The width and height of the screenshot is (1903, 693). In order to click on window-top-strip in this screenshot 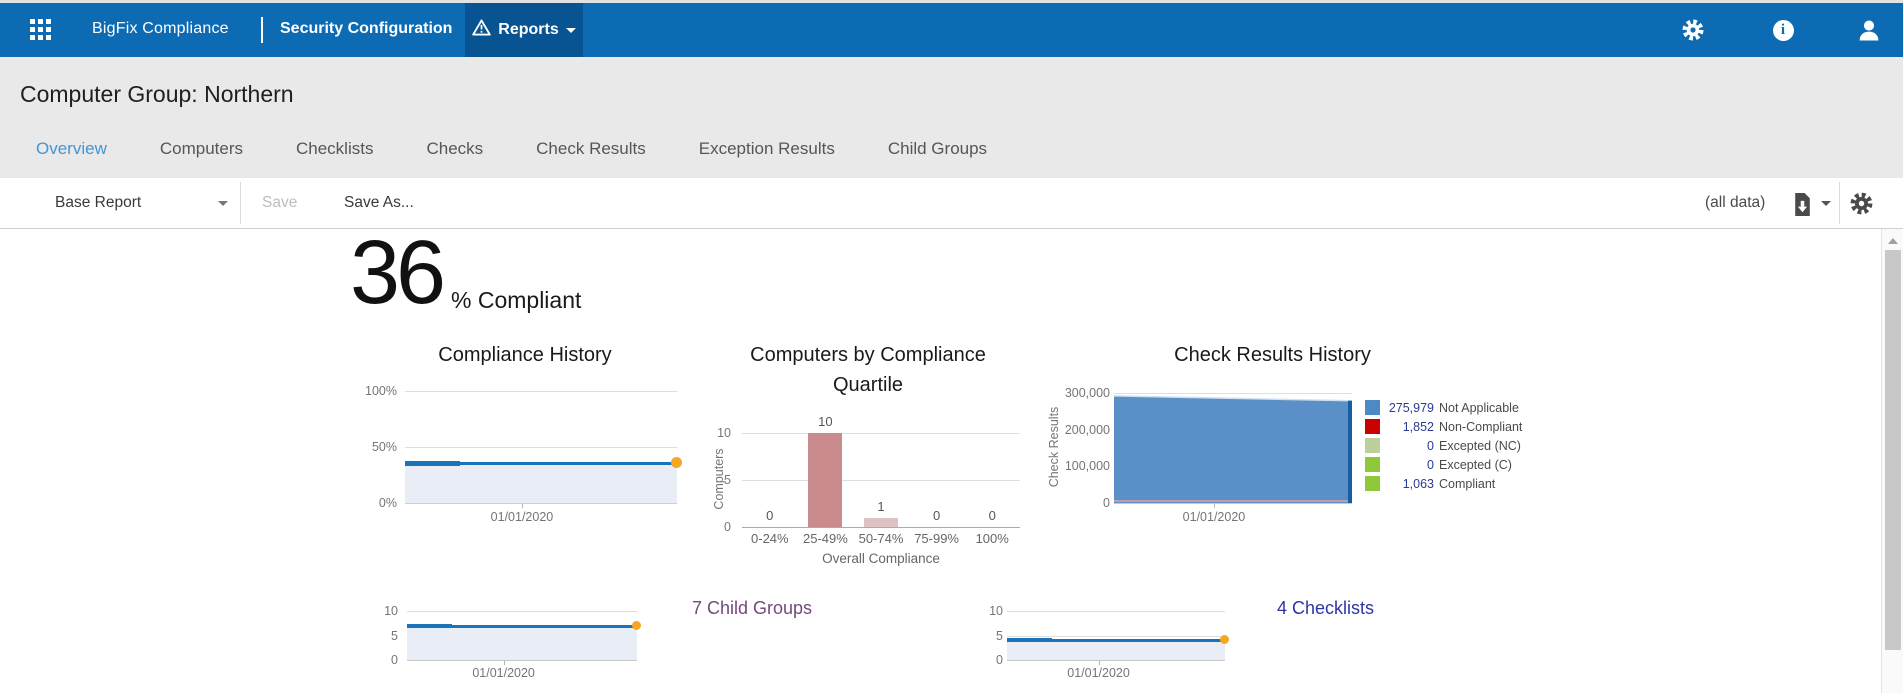, I will do `click(951, 1)`.